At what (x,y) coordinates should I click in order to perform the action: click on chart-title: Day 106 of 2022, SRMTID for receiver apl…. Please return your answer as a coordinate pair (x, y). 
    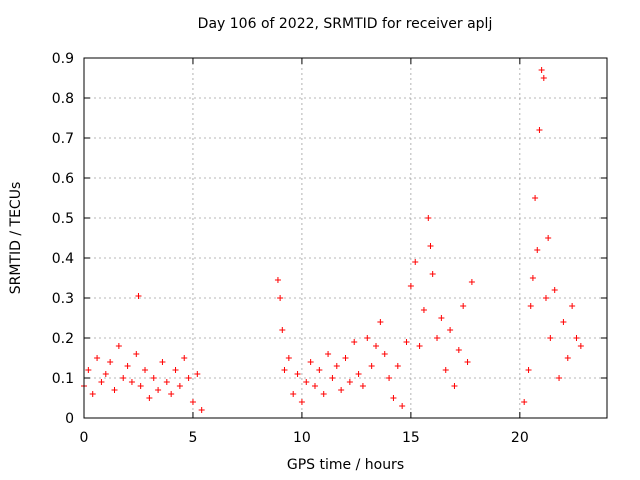
    Looking at the image, I should click on (345, 24).